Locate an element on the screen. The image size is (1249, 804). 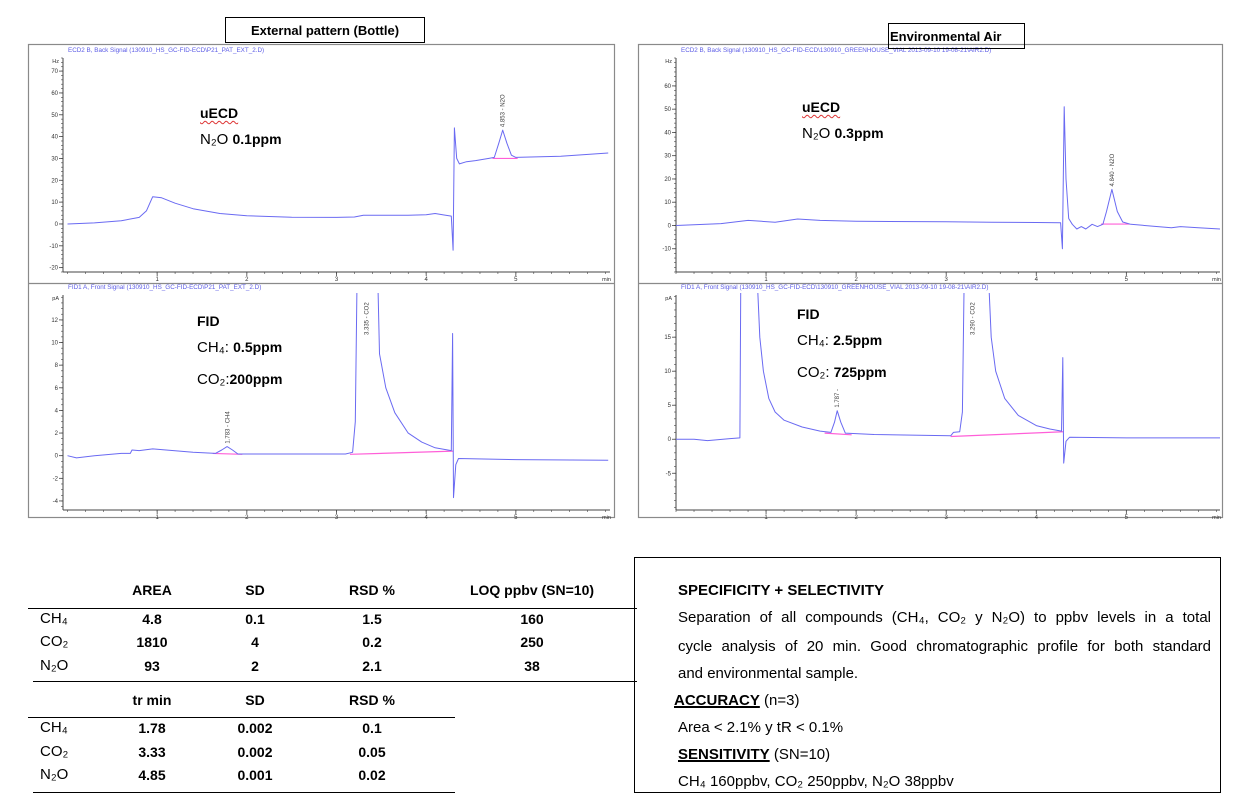
sensitivity-label: SENSITIVITY is located at coordinates (724, 754).